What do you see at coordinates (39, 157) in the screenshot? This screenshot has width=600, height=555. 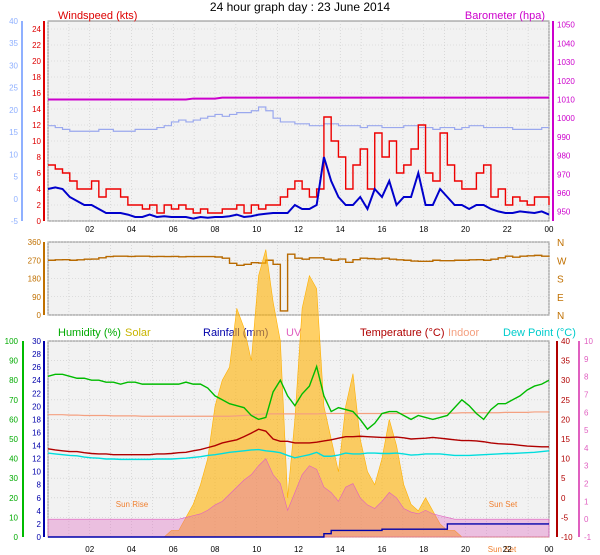 I see `windspeed-tick: 8` at bounding box center [39, 157].